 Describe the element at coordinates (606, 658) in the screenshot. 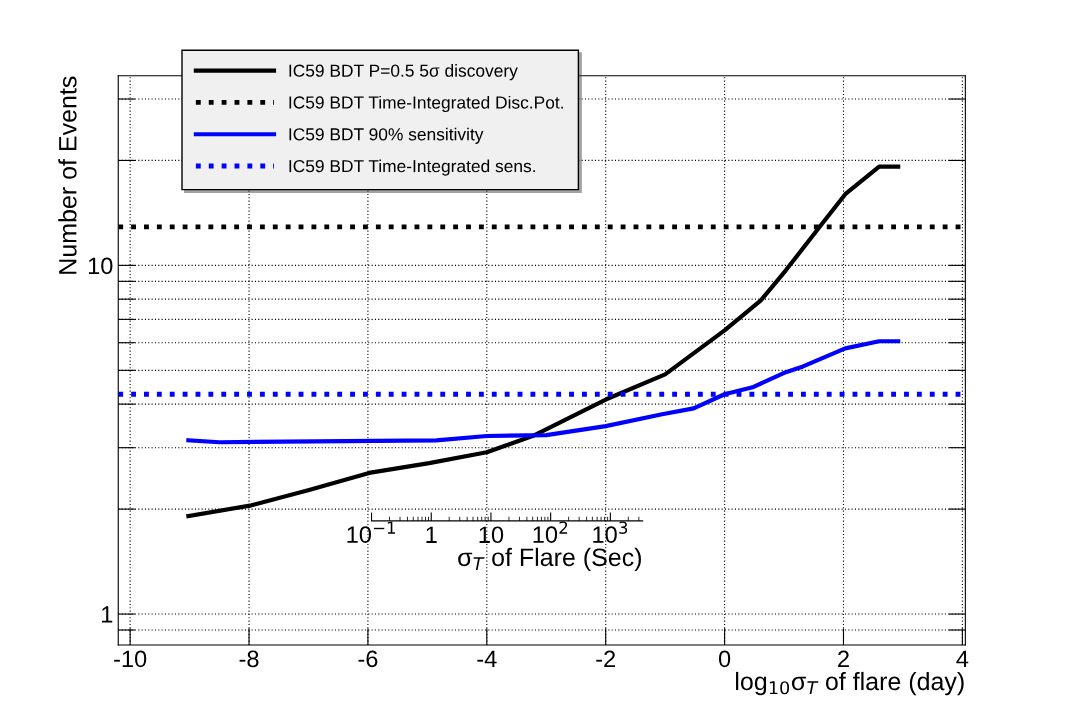

I see `x-tick-label: -2` at that location.